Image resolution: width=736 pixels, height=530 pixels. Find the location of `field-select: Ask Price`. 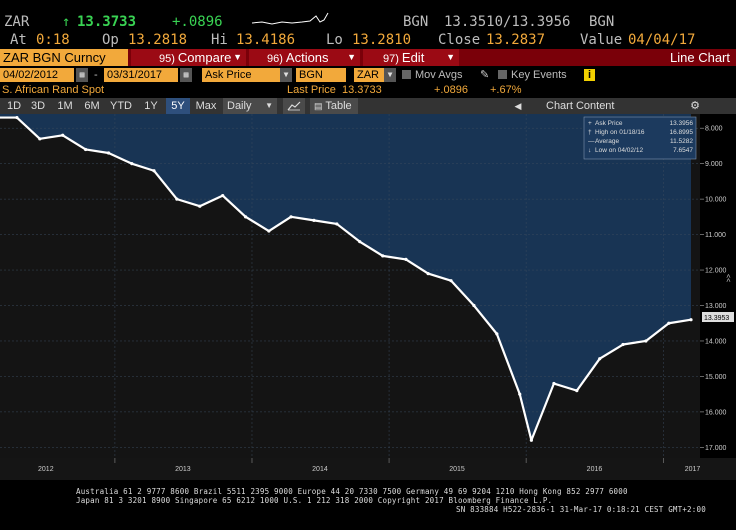

field-select: Ask Price is located at coordinates (246, 75).